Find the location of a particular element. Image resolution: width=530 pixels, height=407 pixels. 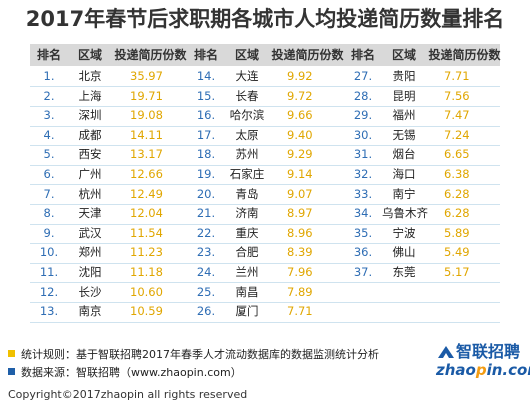

cell-value: 7.96 is located at coordinates (300, 272).